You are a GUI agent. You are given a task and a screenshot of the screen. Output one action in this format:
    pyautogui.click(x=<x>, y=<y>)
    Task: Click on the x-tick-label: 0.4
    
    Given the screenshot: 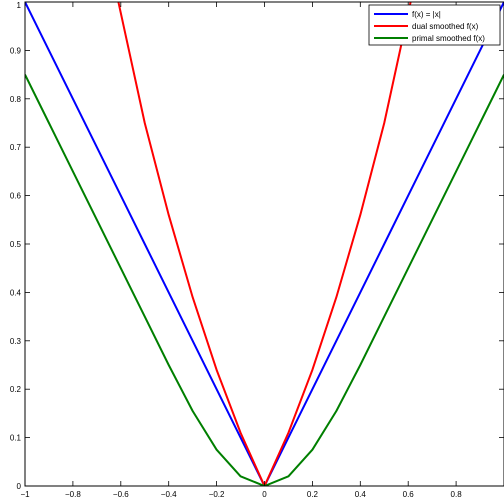 What is the action you would take?
    pyautogui.click(x=361, y=494)
    